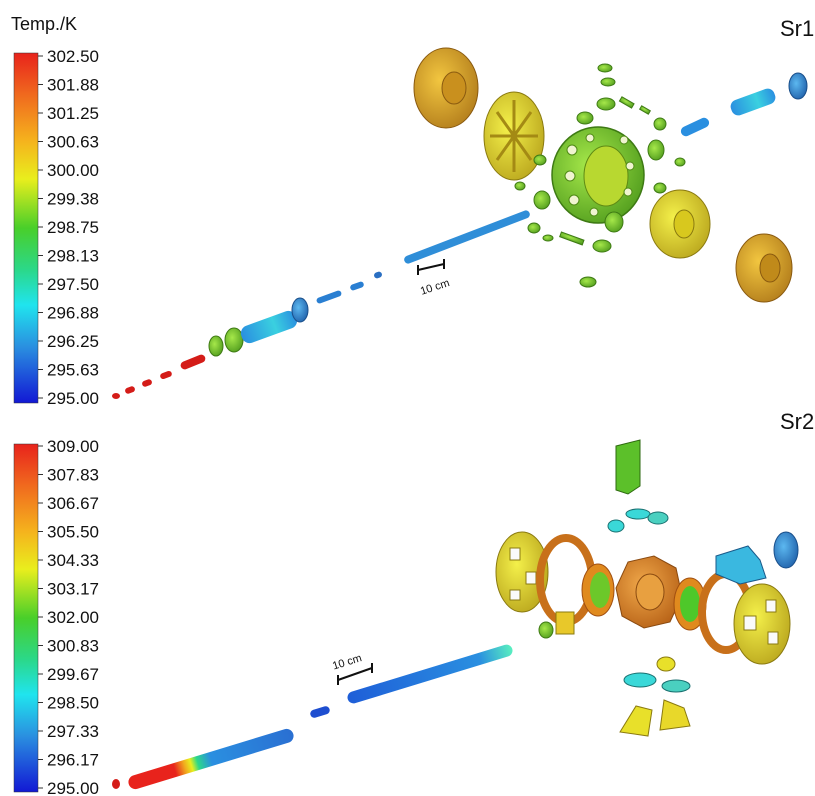 The height and width of the screenshot is (796, 815). Describe the element at coordinates (741, 565) in the screenshot. I see `sr2-blue-bracket` at that location.